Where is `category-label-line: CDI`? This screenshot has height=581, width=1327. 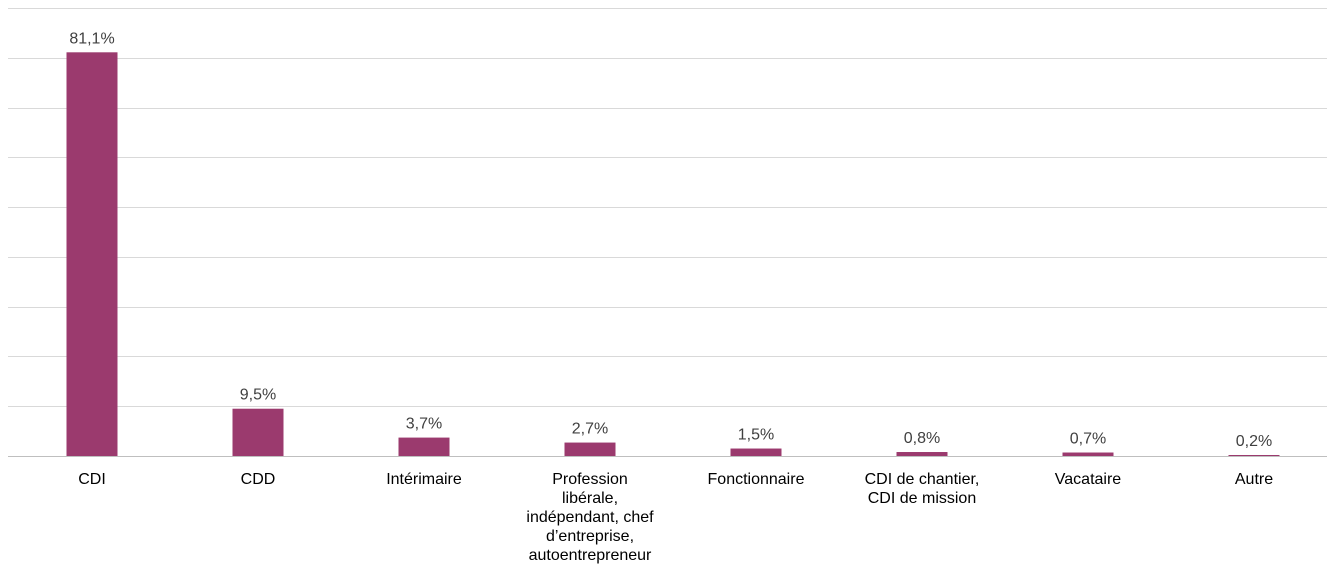
category-label-line: CDI is located at coordinates (92, 479).